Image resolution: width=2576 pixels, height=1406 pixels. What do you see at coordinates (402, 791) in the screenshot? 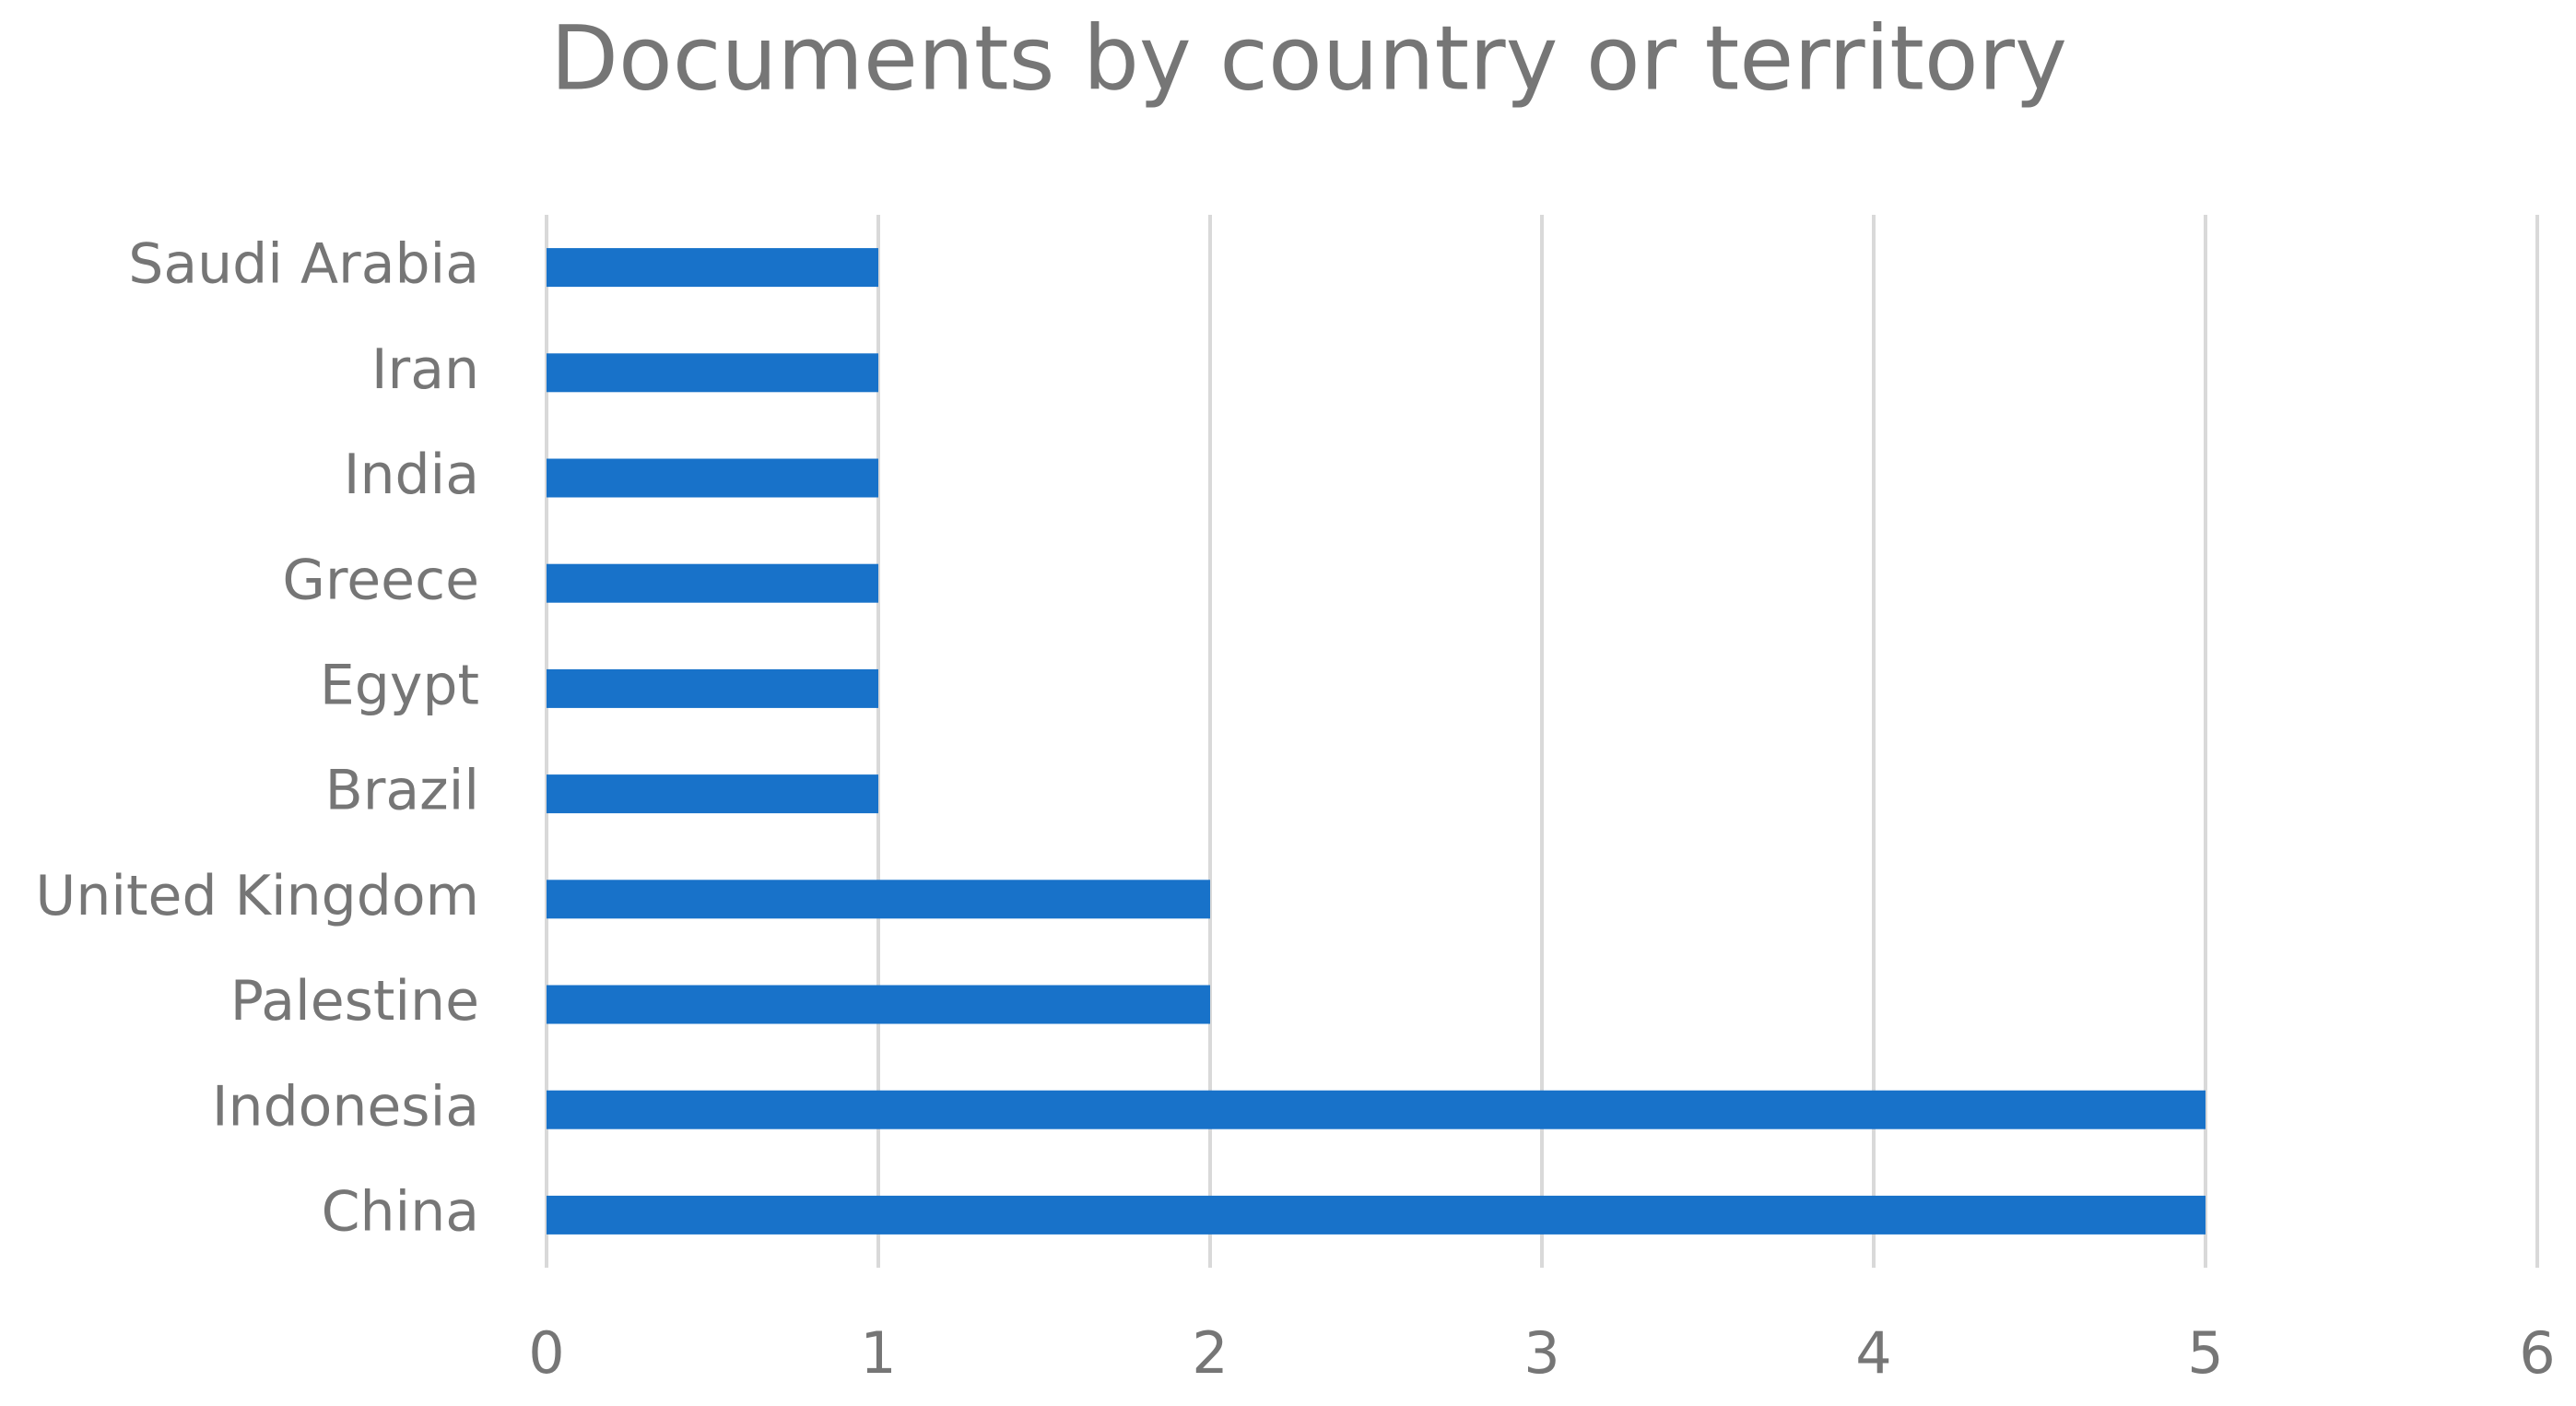
I see `y-tick-label: Brazil` at bounding box center [402, 791].